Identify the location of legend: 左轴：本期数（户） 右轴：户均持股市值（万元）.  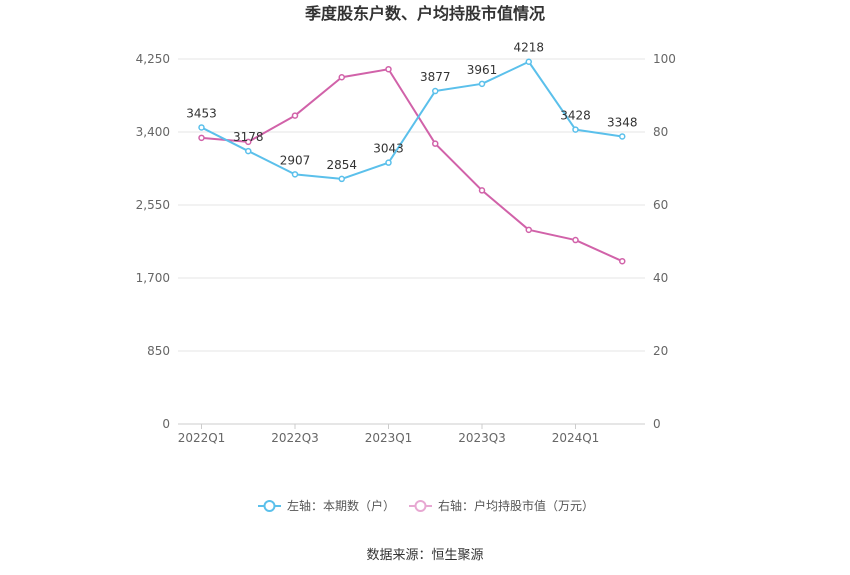
(426, 505).